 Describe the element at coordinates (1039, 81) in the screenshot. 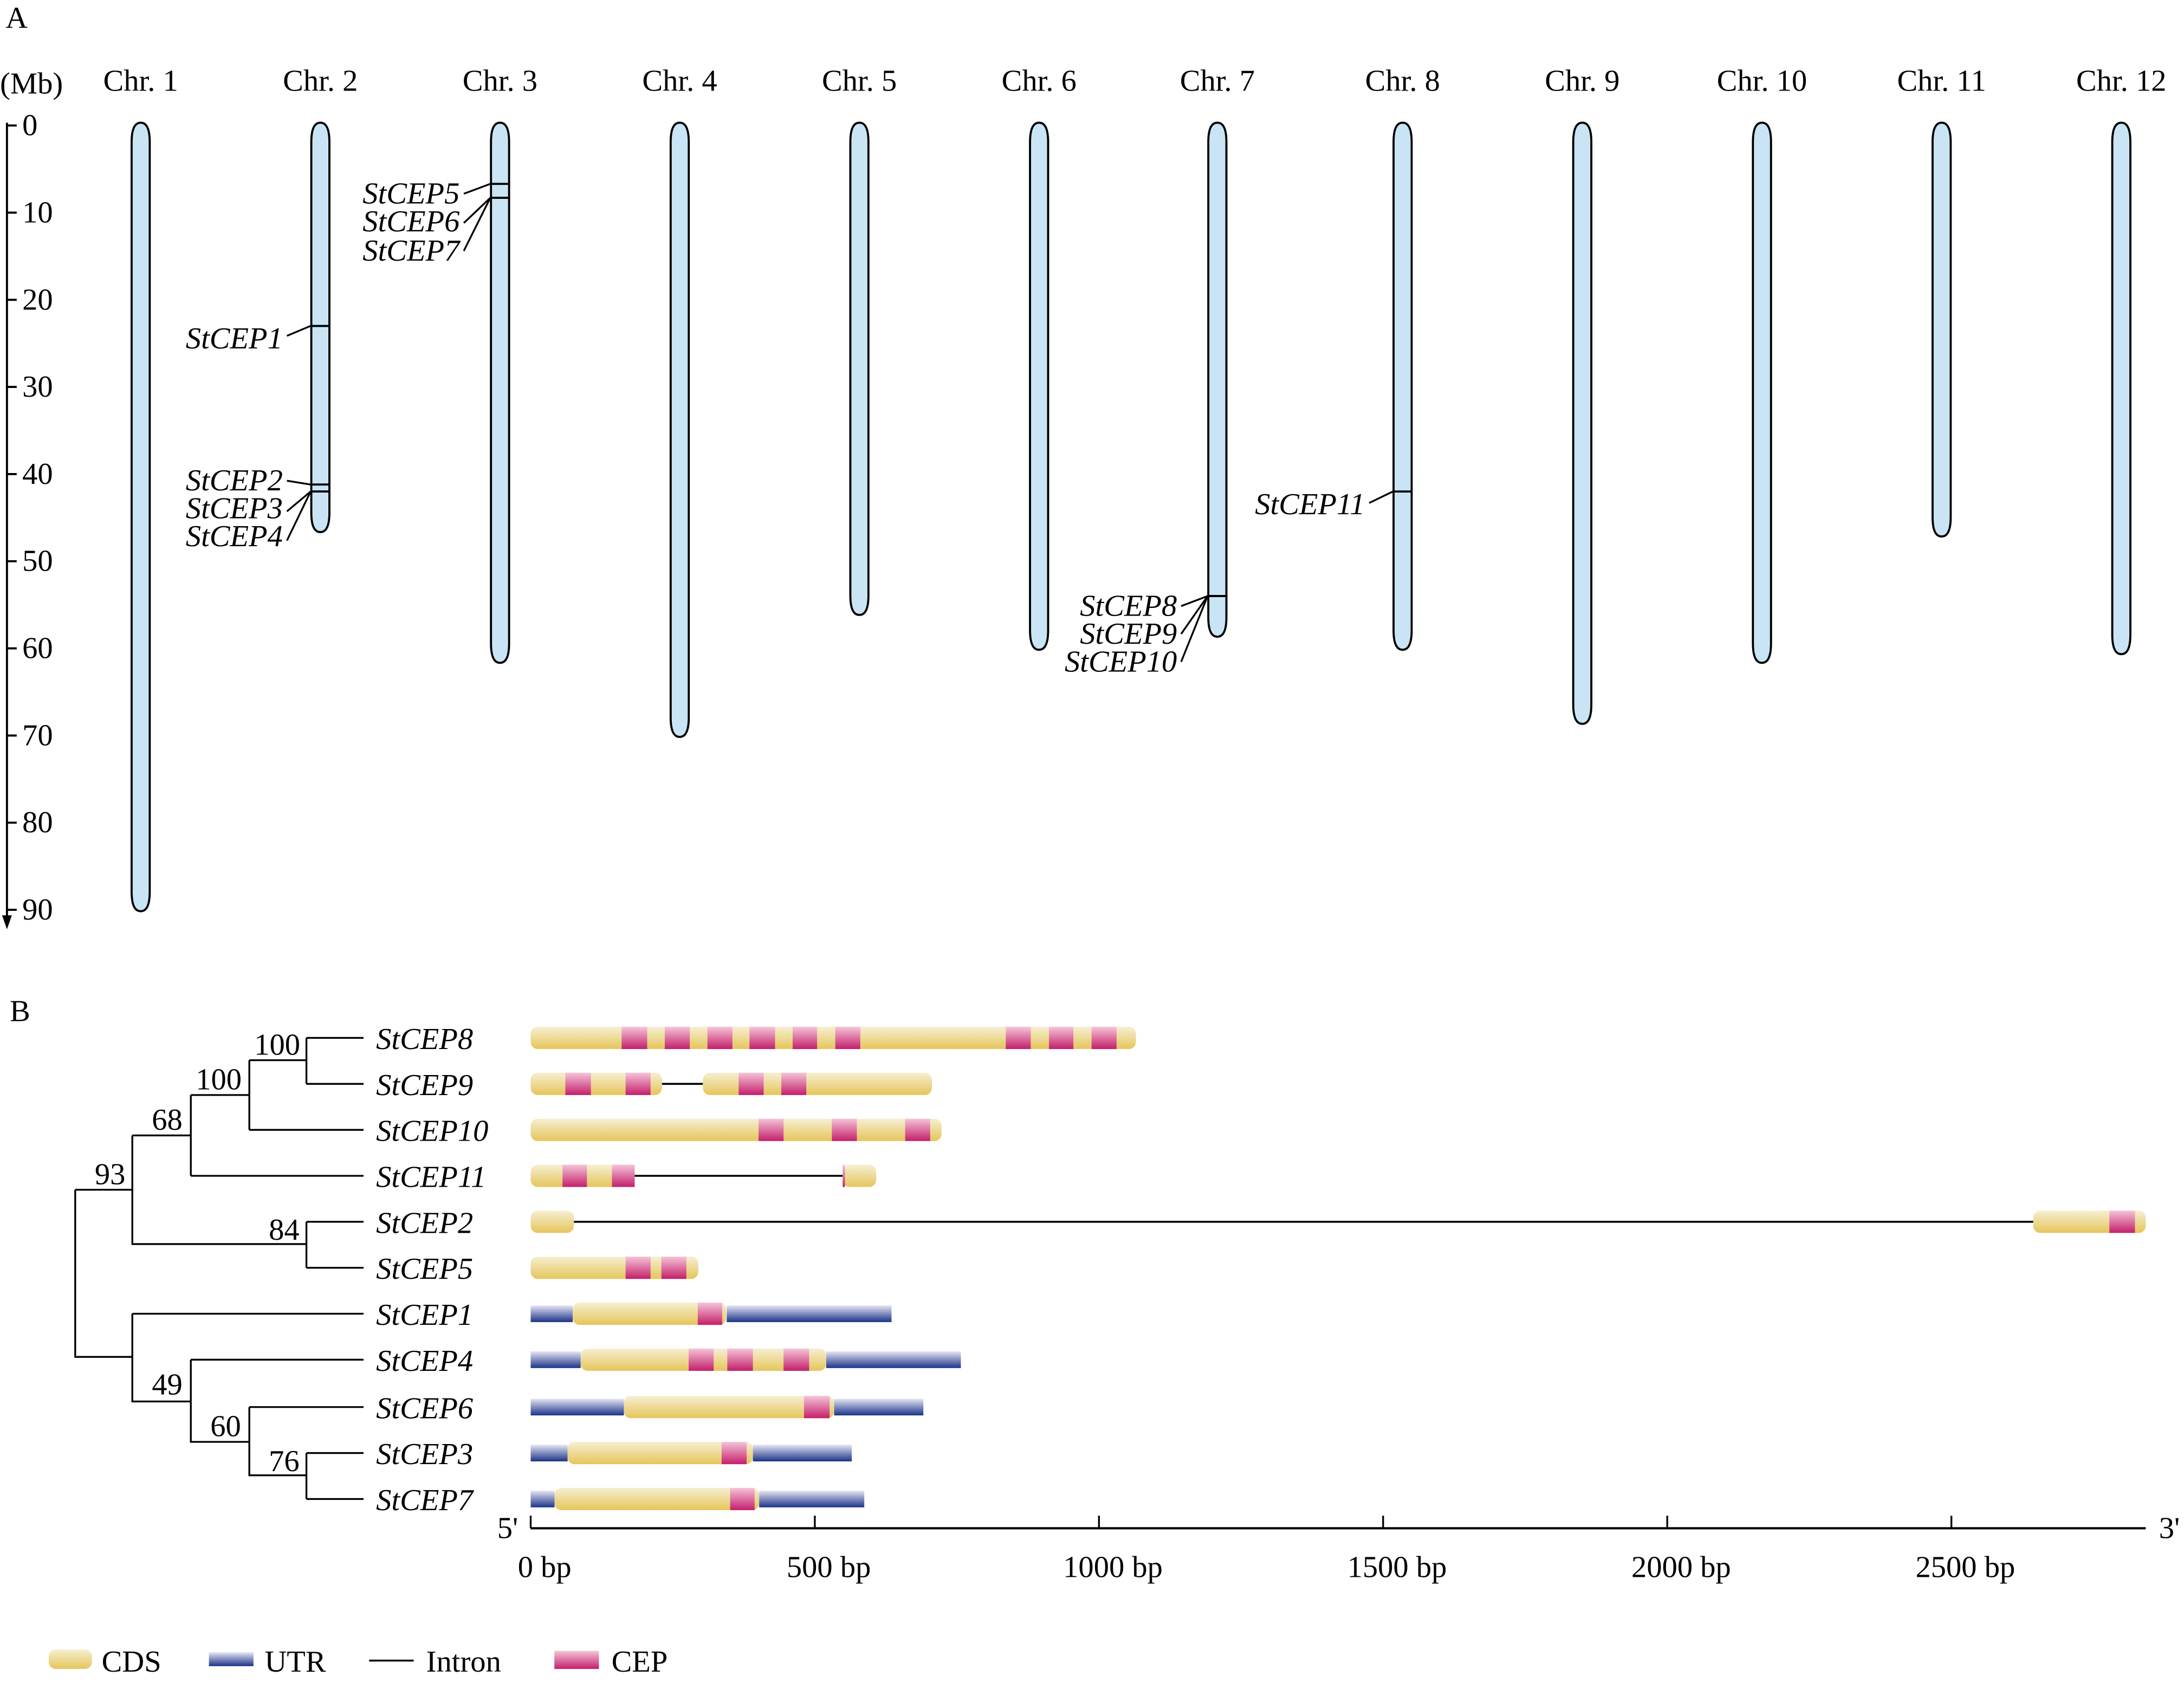

I see `chromosome-label: Chr. 6` at that location.